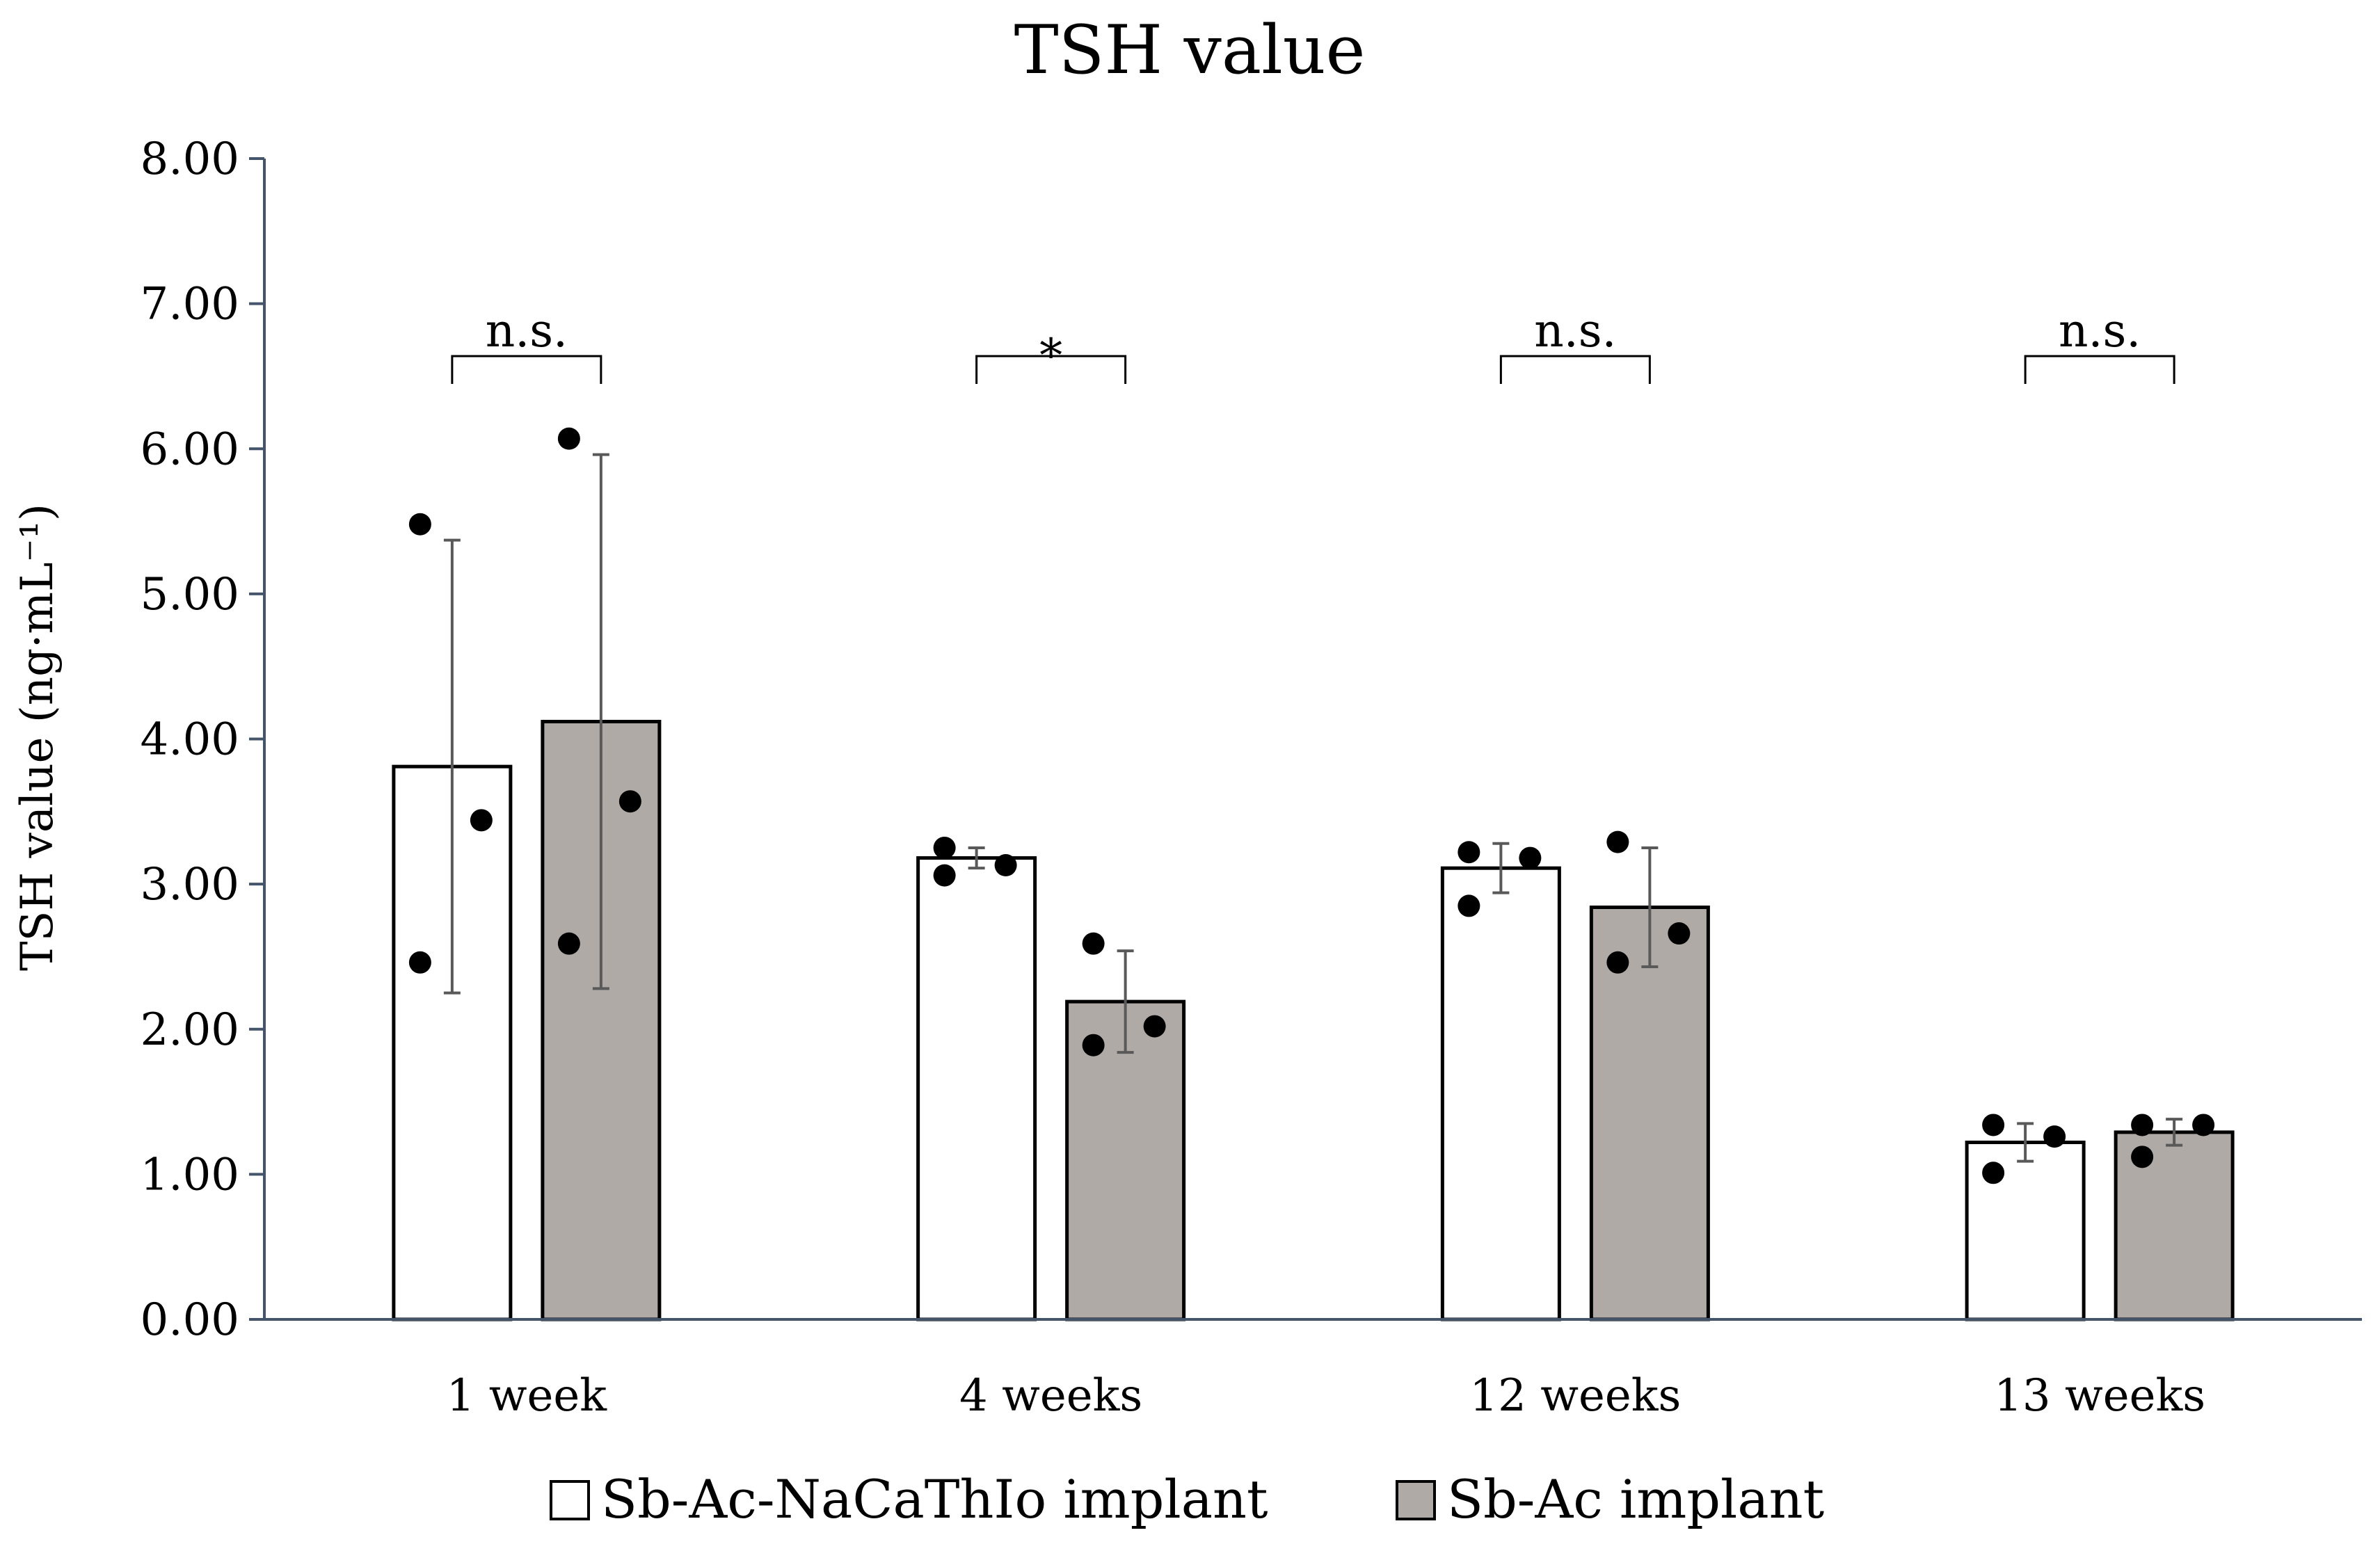 This screenshot has width=2380, height=1551. What do you see at coordinates (1500, 1093) in the screenshot?
I see `bar-sb-ac-nacathio-implant-12-weeks` at bounding box center [1500, 1093].